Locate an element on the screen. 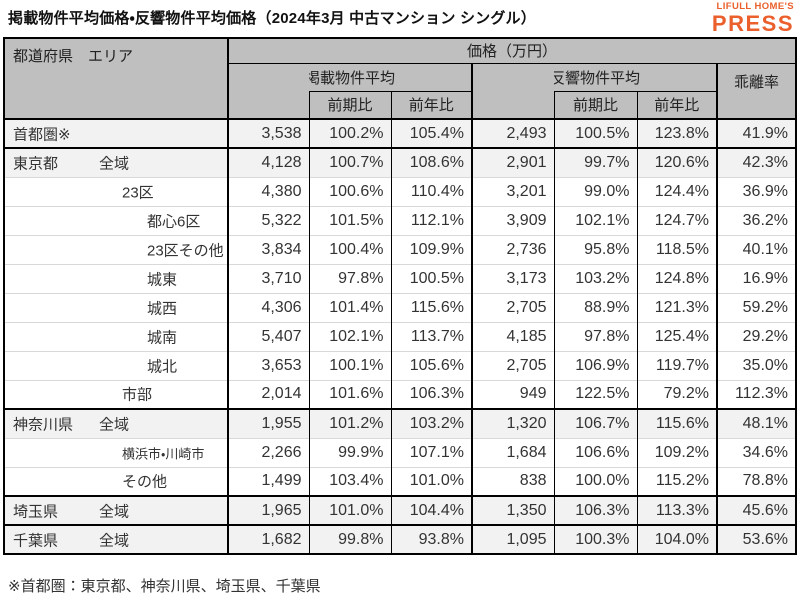 This screenshot has height=600, width=800. listed-prev-period-cell: 100.4% is located at coordinates (349, 249).